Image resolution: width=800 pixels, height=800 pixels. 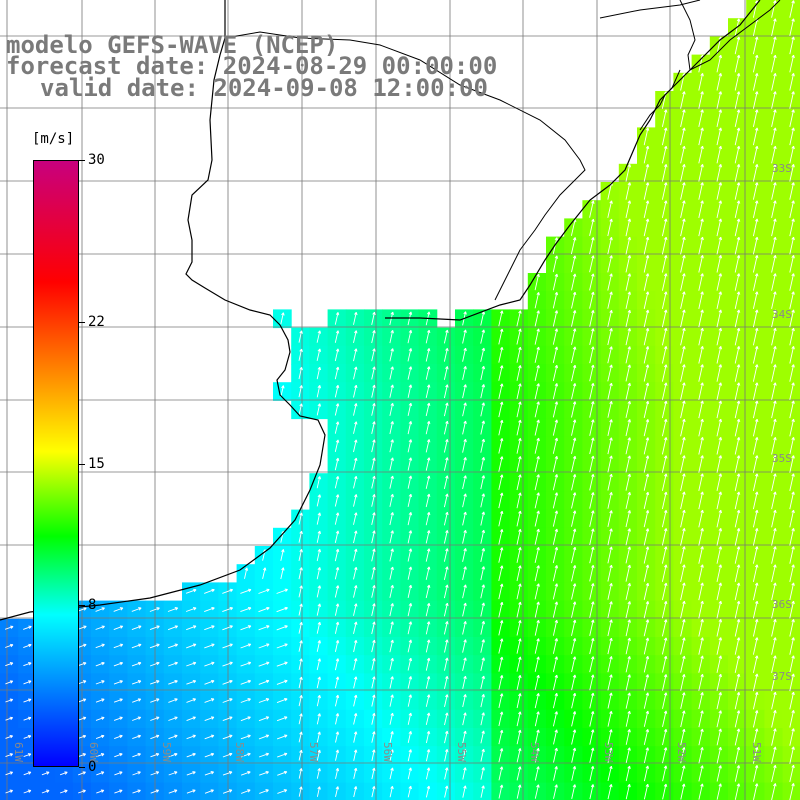 I want to click on lagoon-outline, so click(x=660, y=100).